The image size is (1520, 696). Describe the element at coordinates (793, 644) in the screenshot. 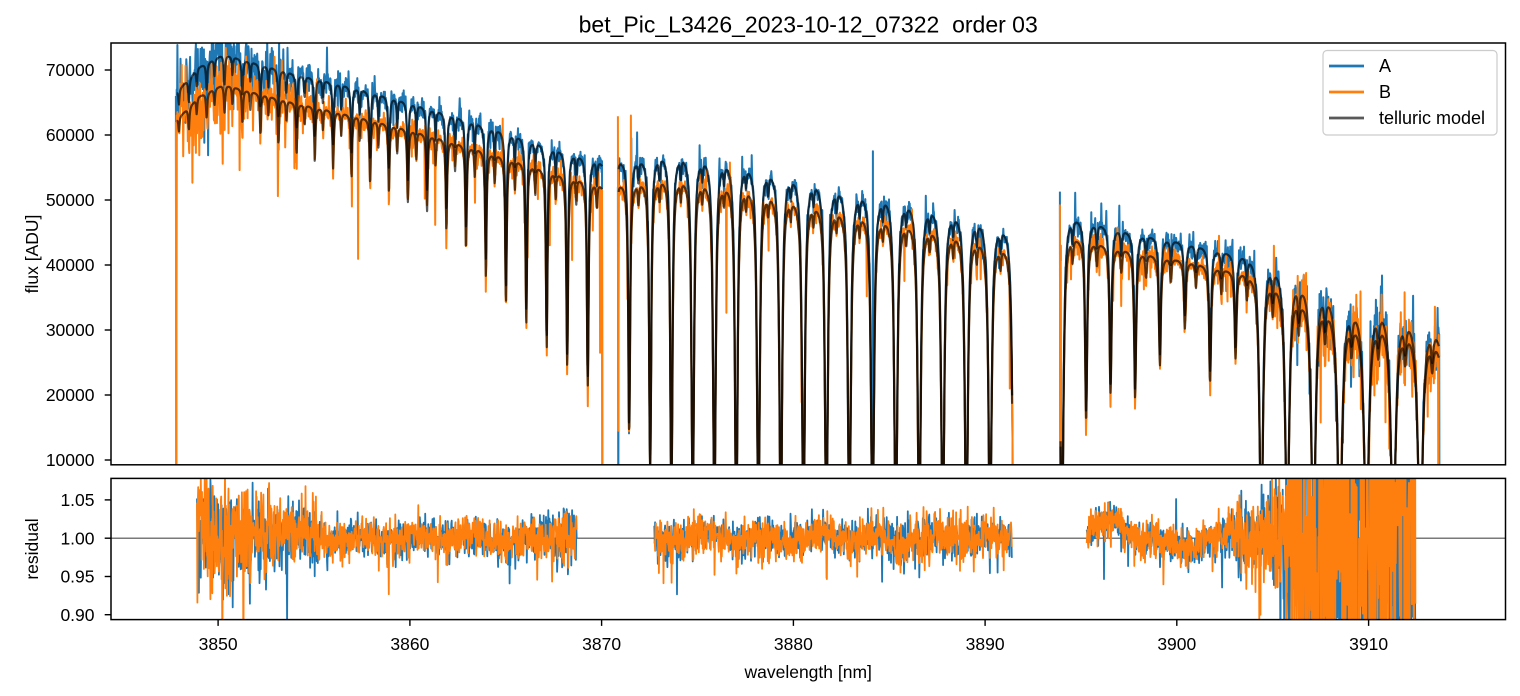

I see `svg-text: 3880` at that location.